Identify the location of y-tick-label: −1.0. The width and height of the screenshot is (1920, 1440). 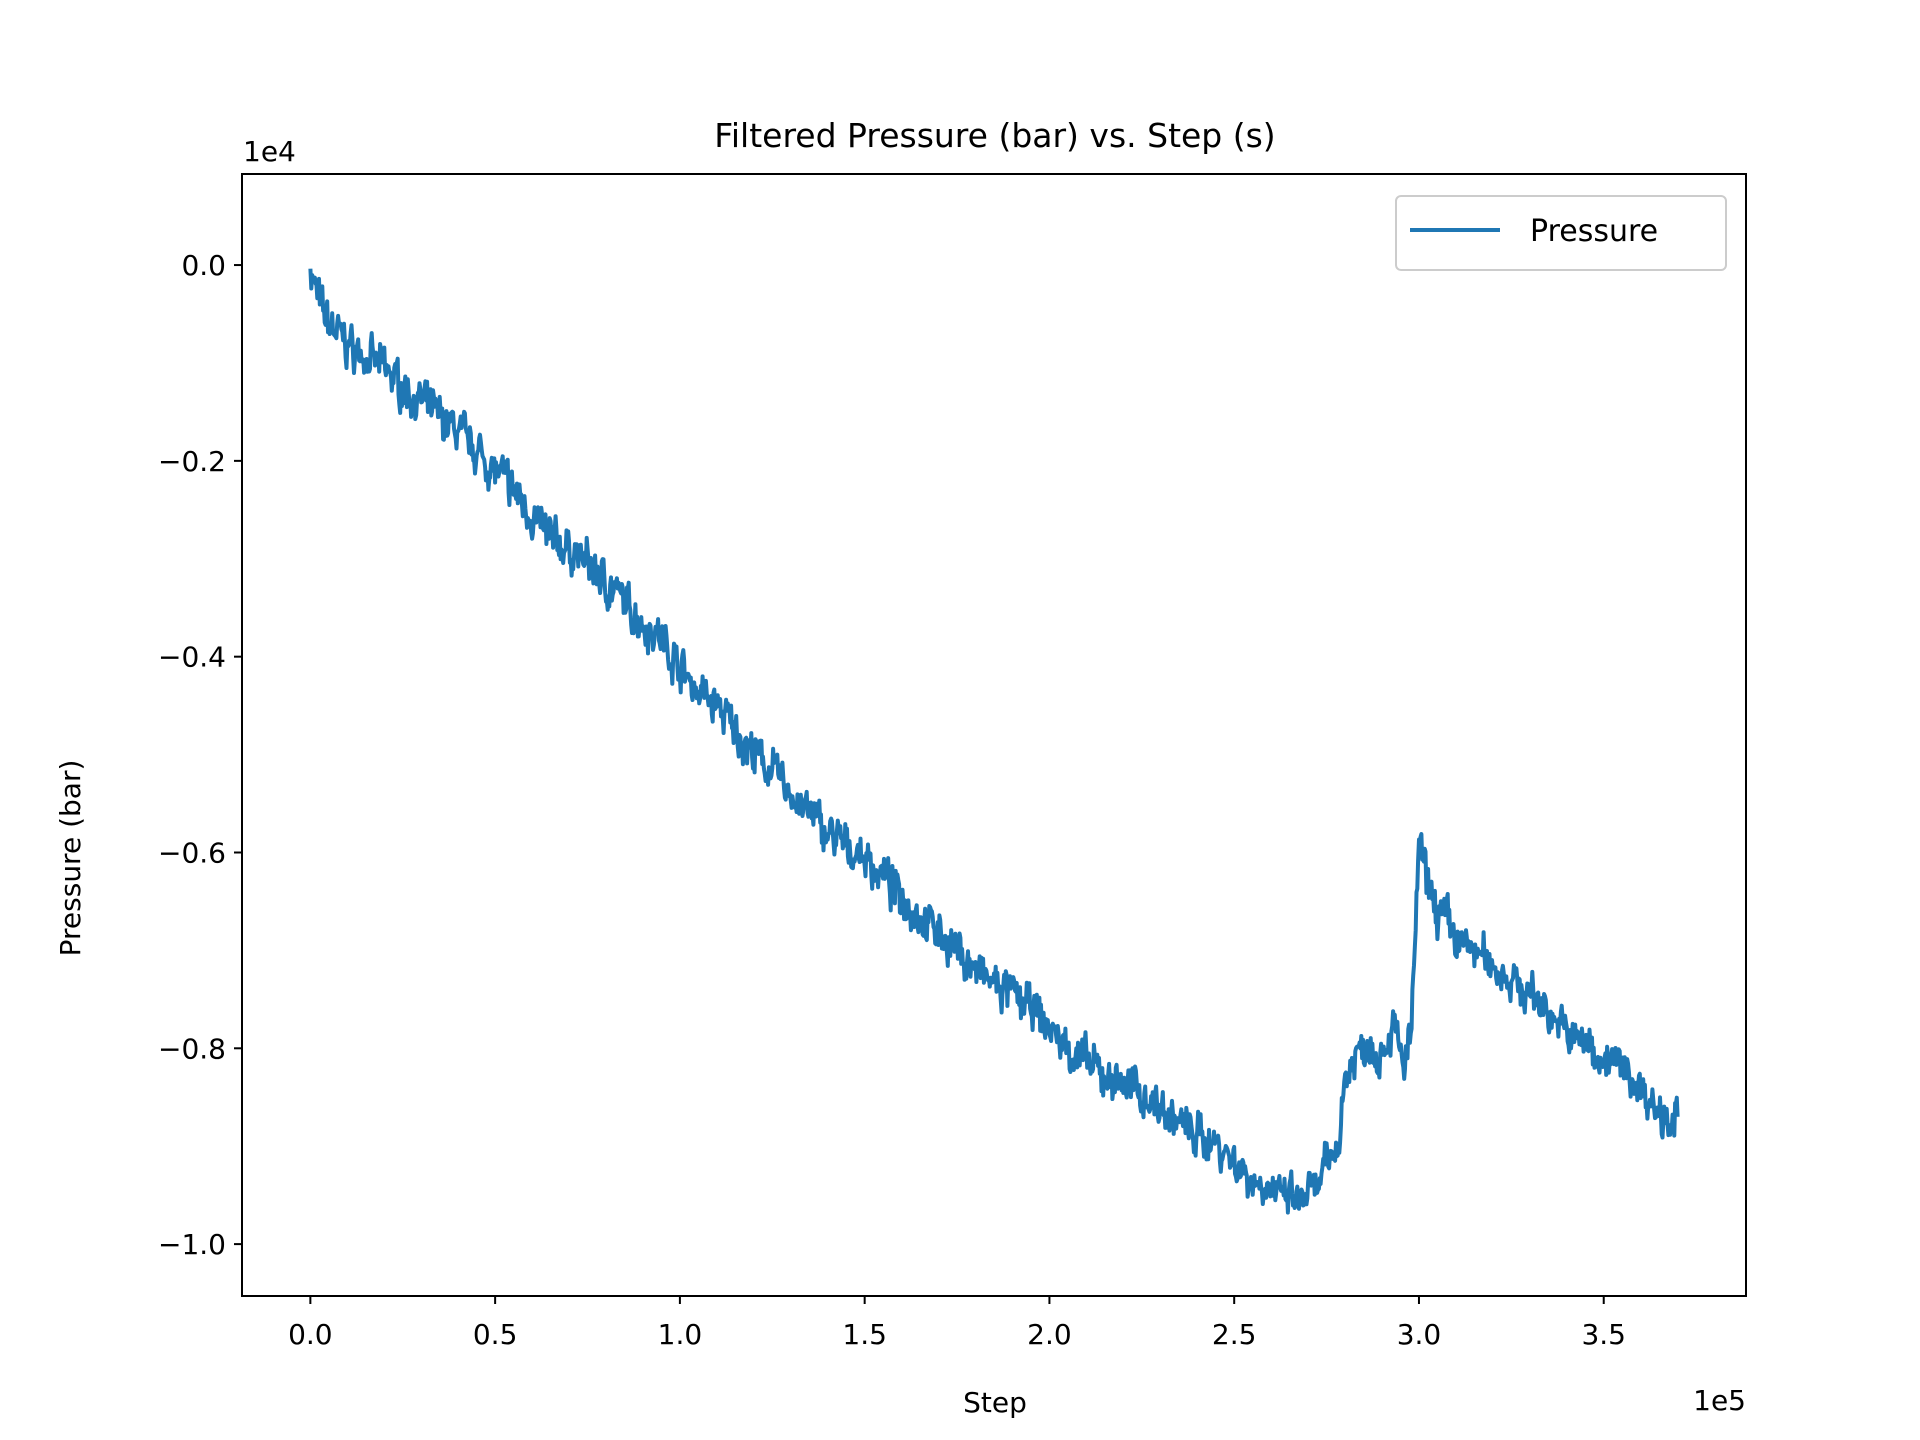
(192, 1244).